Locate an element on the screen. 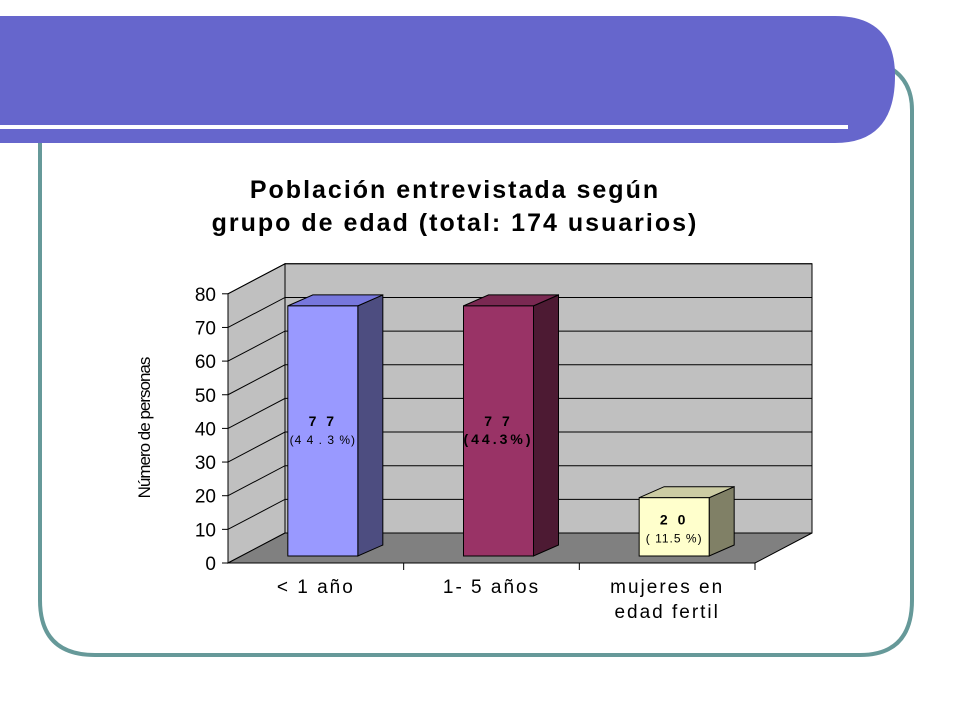 The height and width of the screenshot is (720, 960). banner-stripe is located at coordinates (424, 127).